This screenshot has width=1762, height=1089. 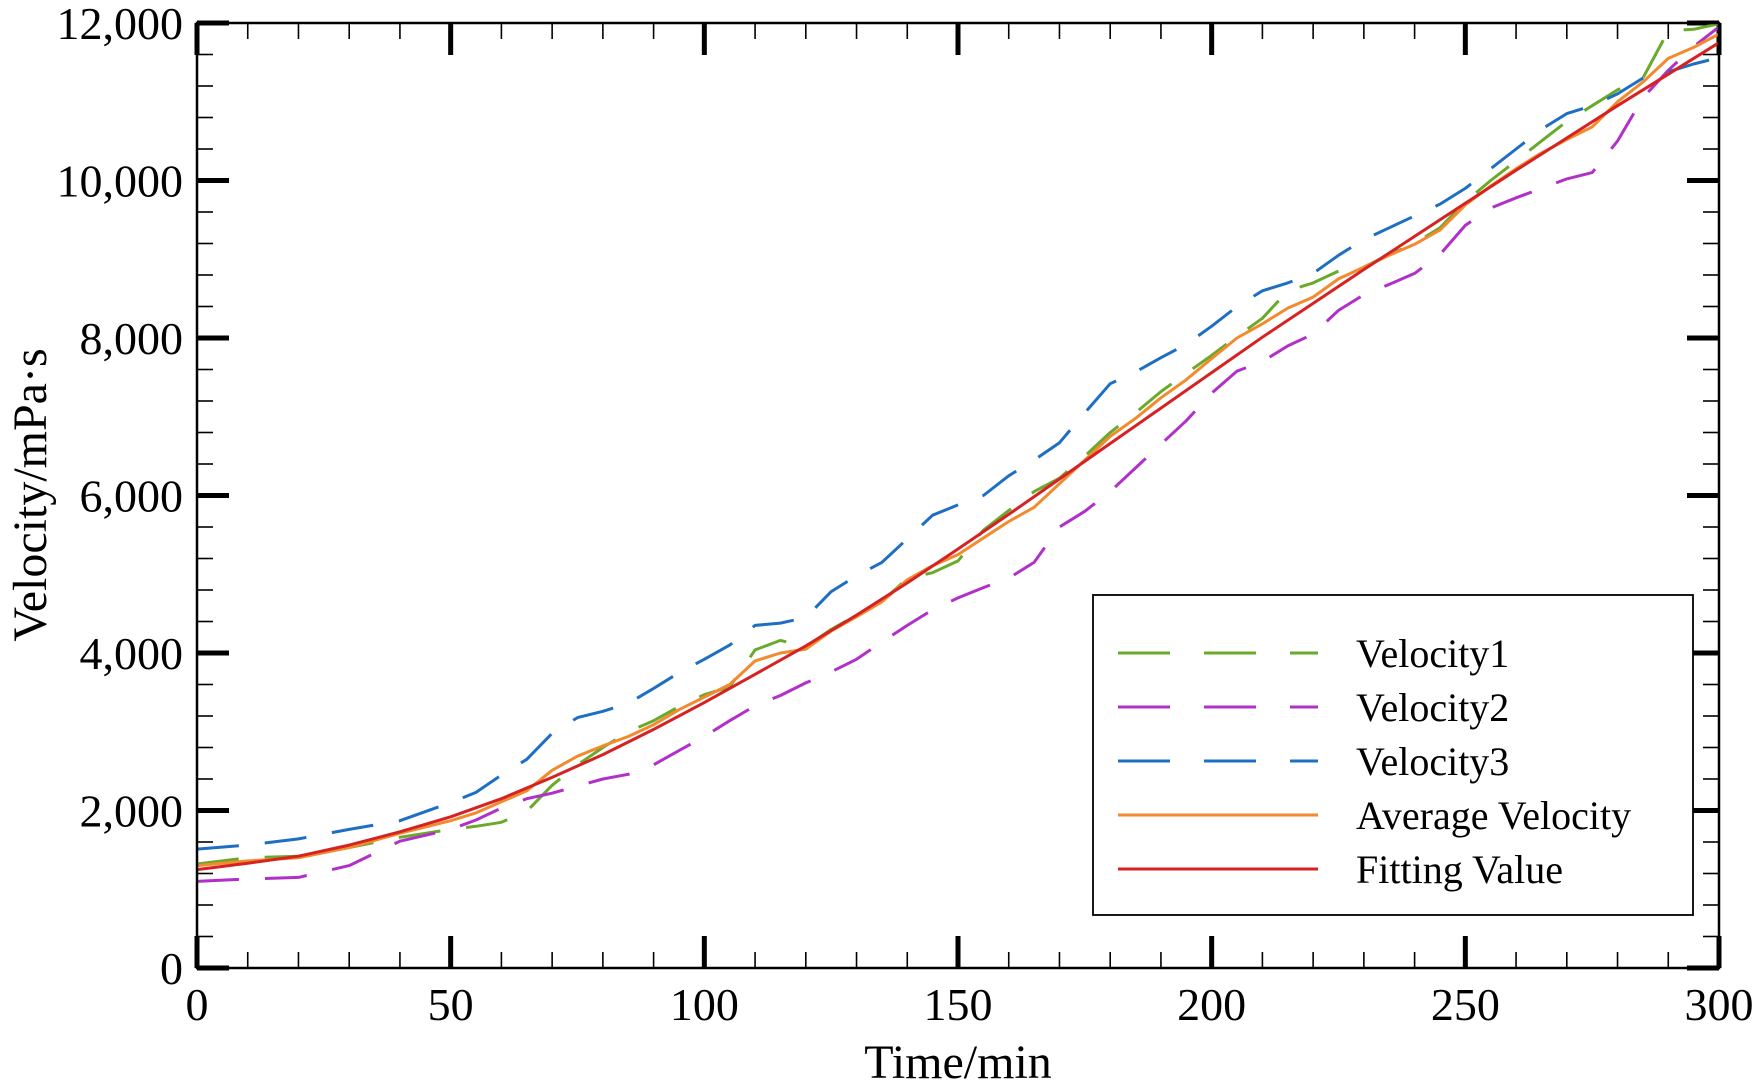 I want to click on legend-box, so click(x=1393, y=755).